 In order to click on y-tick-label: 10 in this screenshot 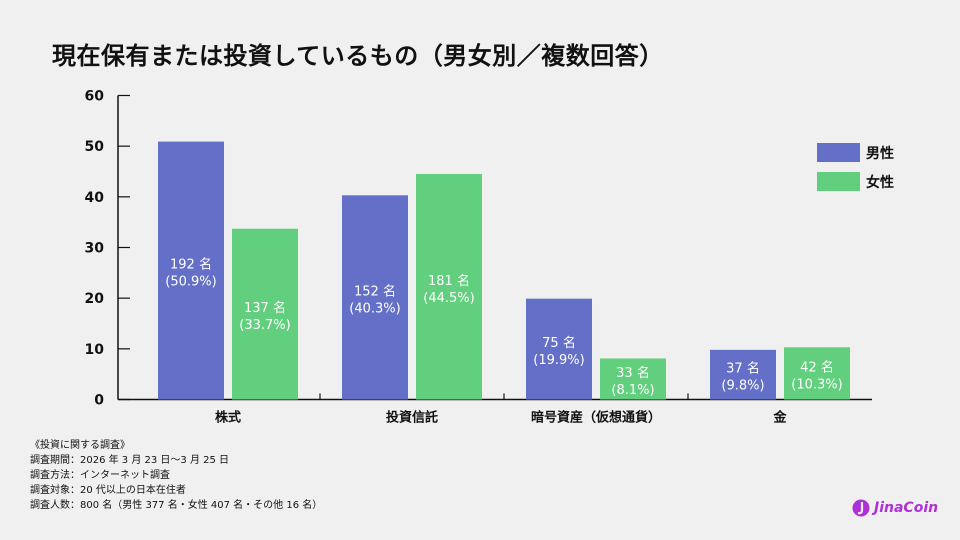, I will do `click(95, 350)`.